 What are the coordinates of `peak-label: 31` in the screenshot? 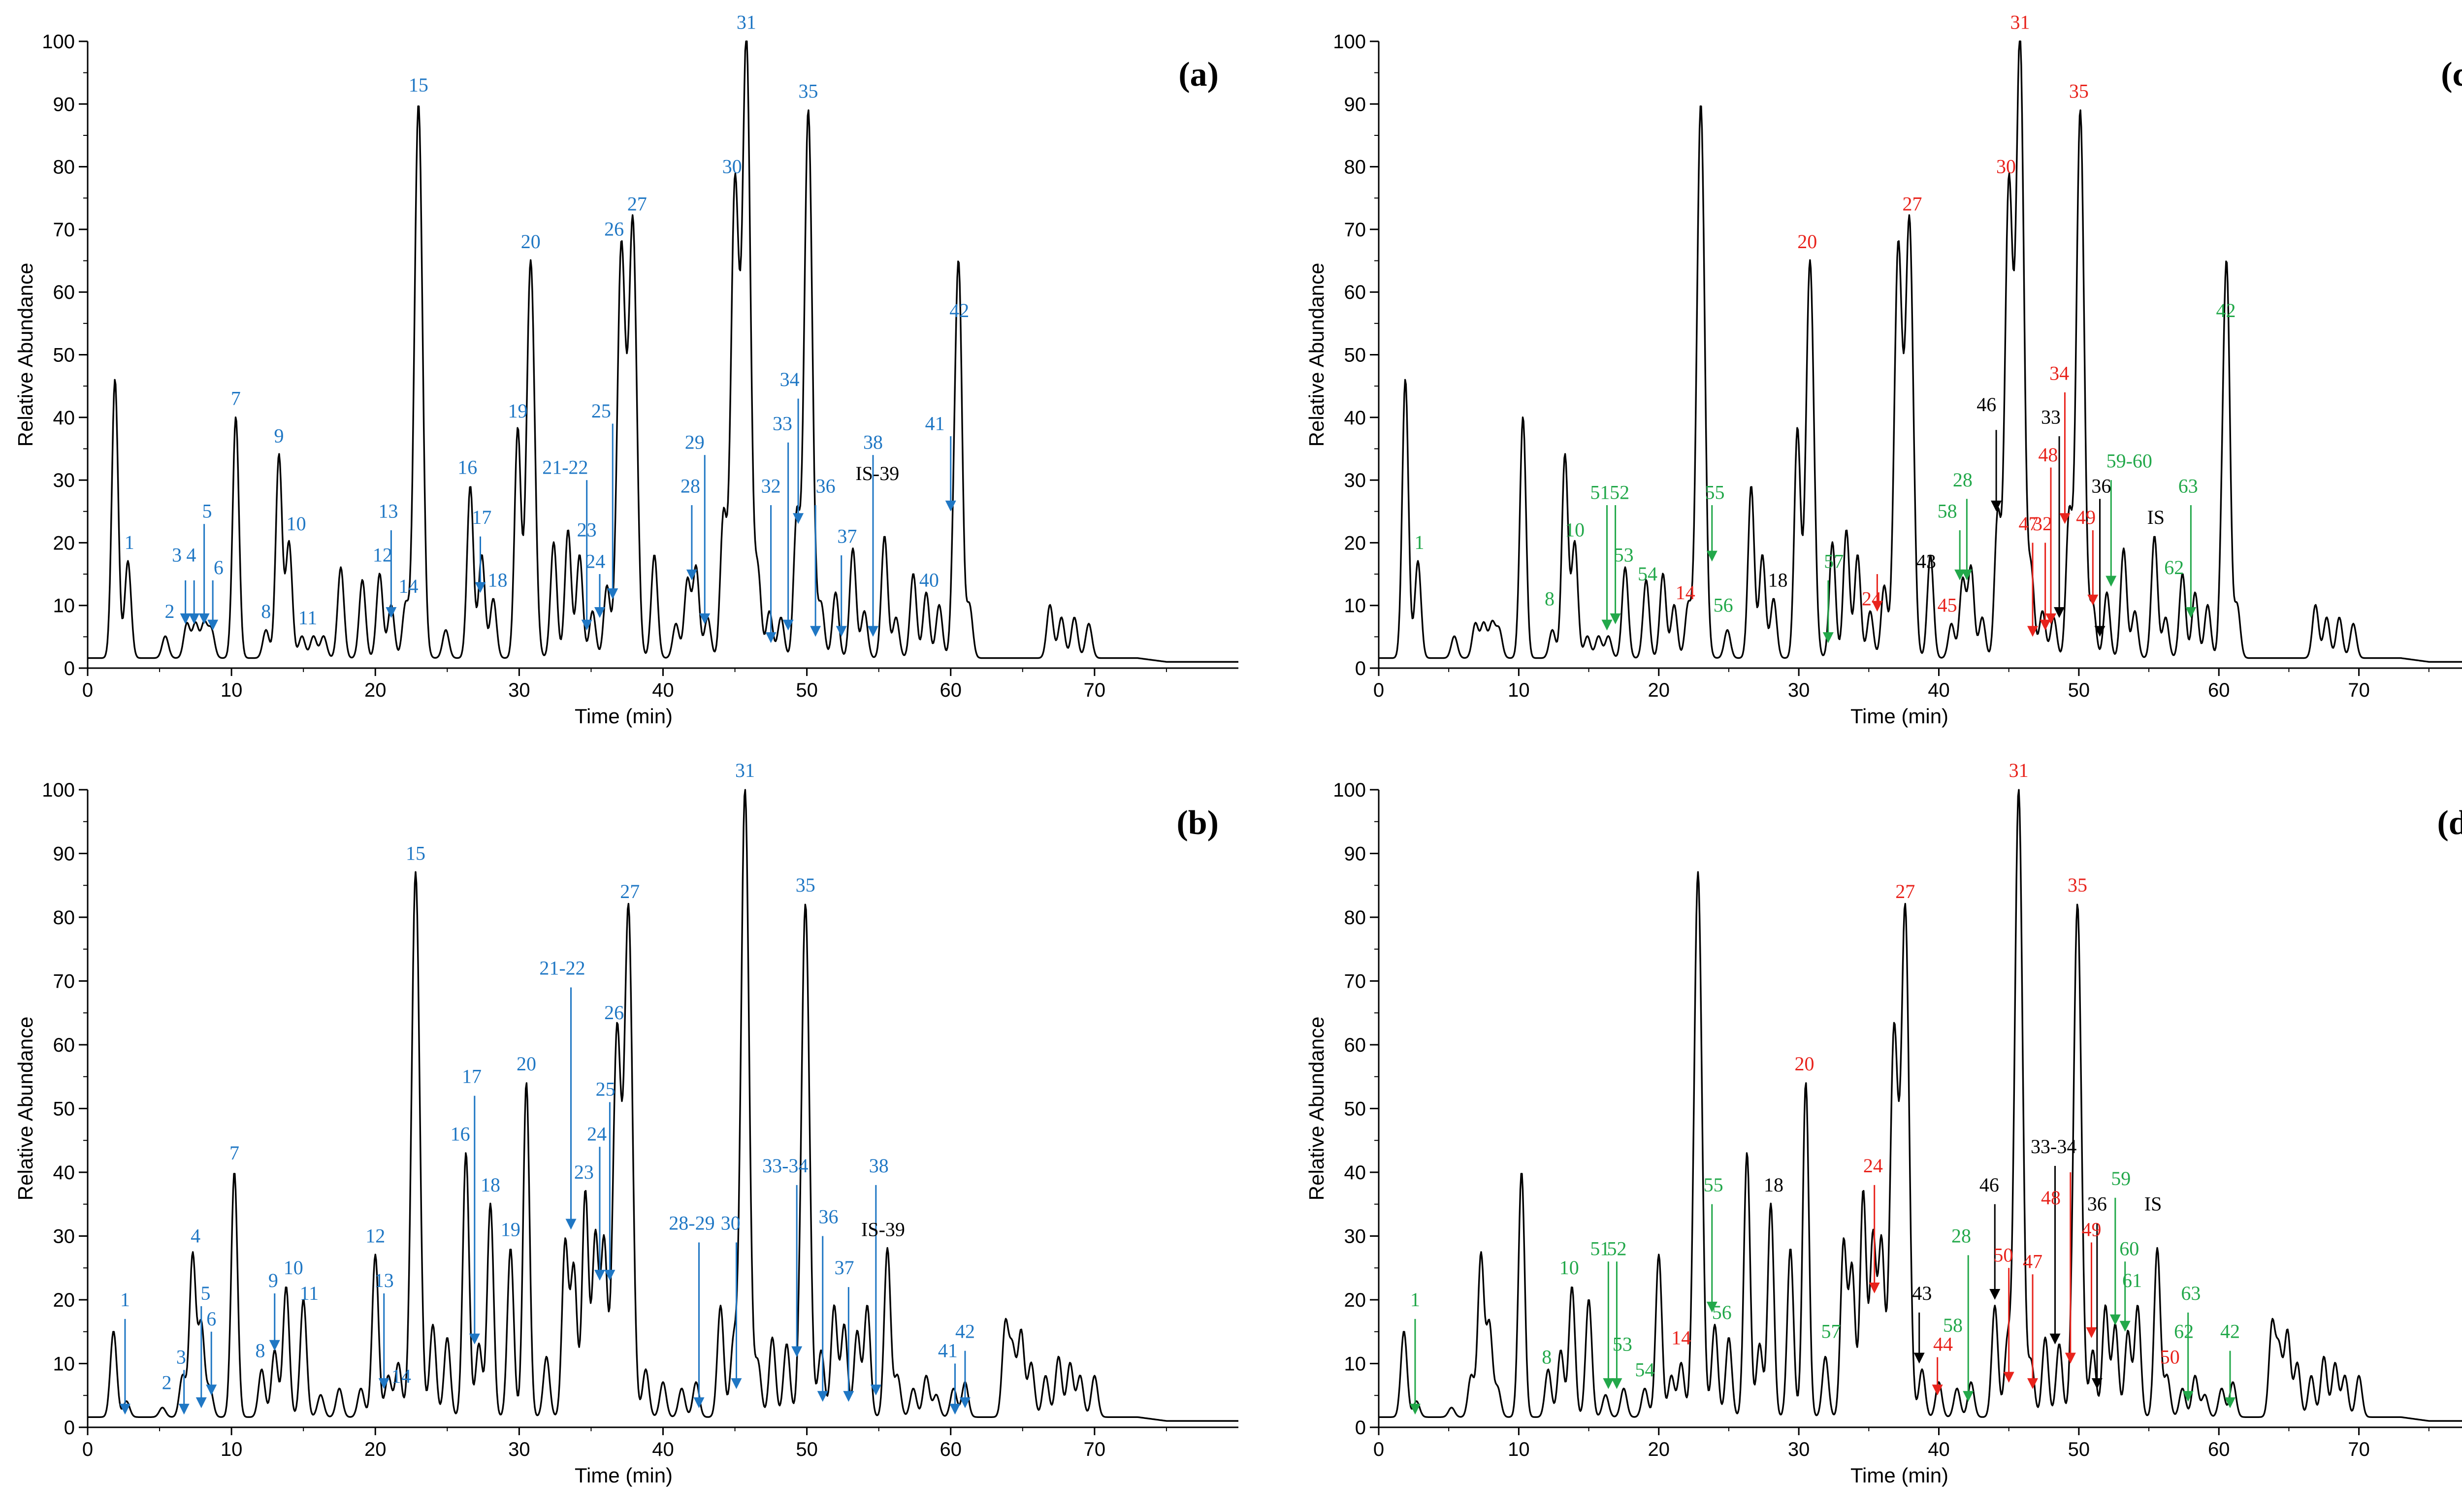 It's located at (746, 22).